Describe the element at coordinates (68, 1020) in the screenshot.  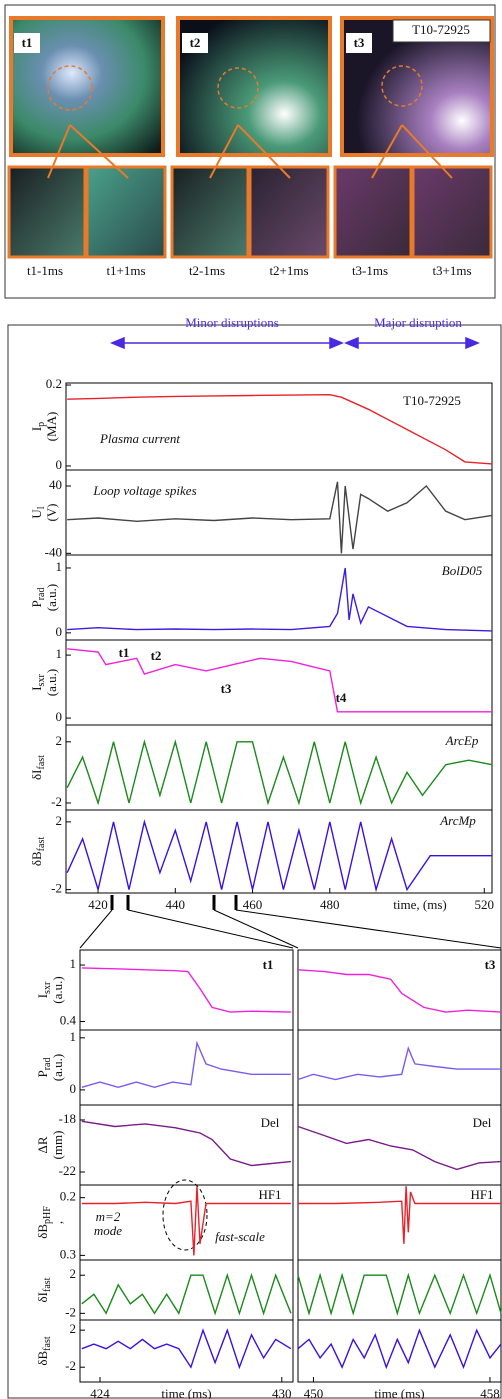
I see `y-tick-label: 0.4` at that location.